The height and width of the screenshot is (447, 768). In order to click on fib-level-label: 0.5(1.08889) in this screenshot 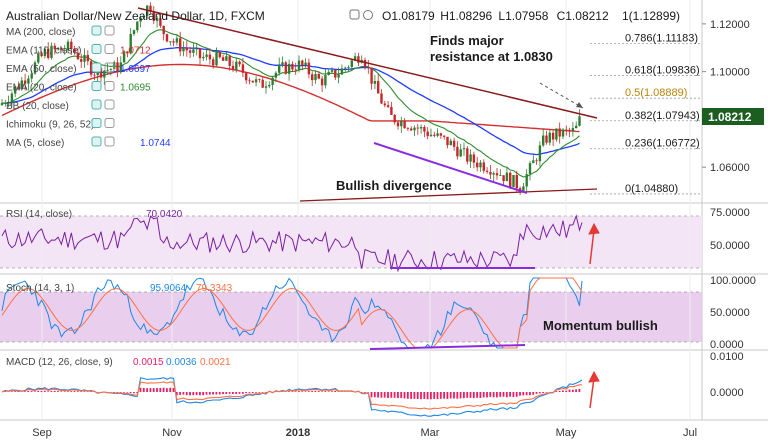, I will do `click(656, 93)`.